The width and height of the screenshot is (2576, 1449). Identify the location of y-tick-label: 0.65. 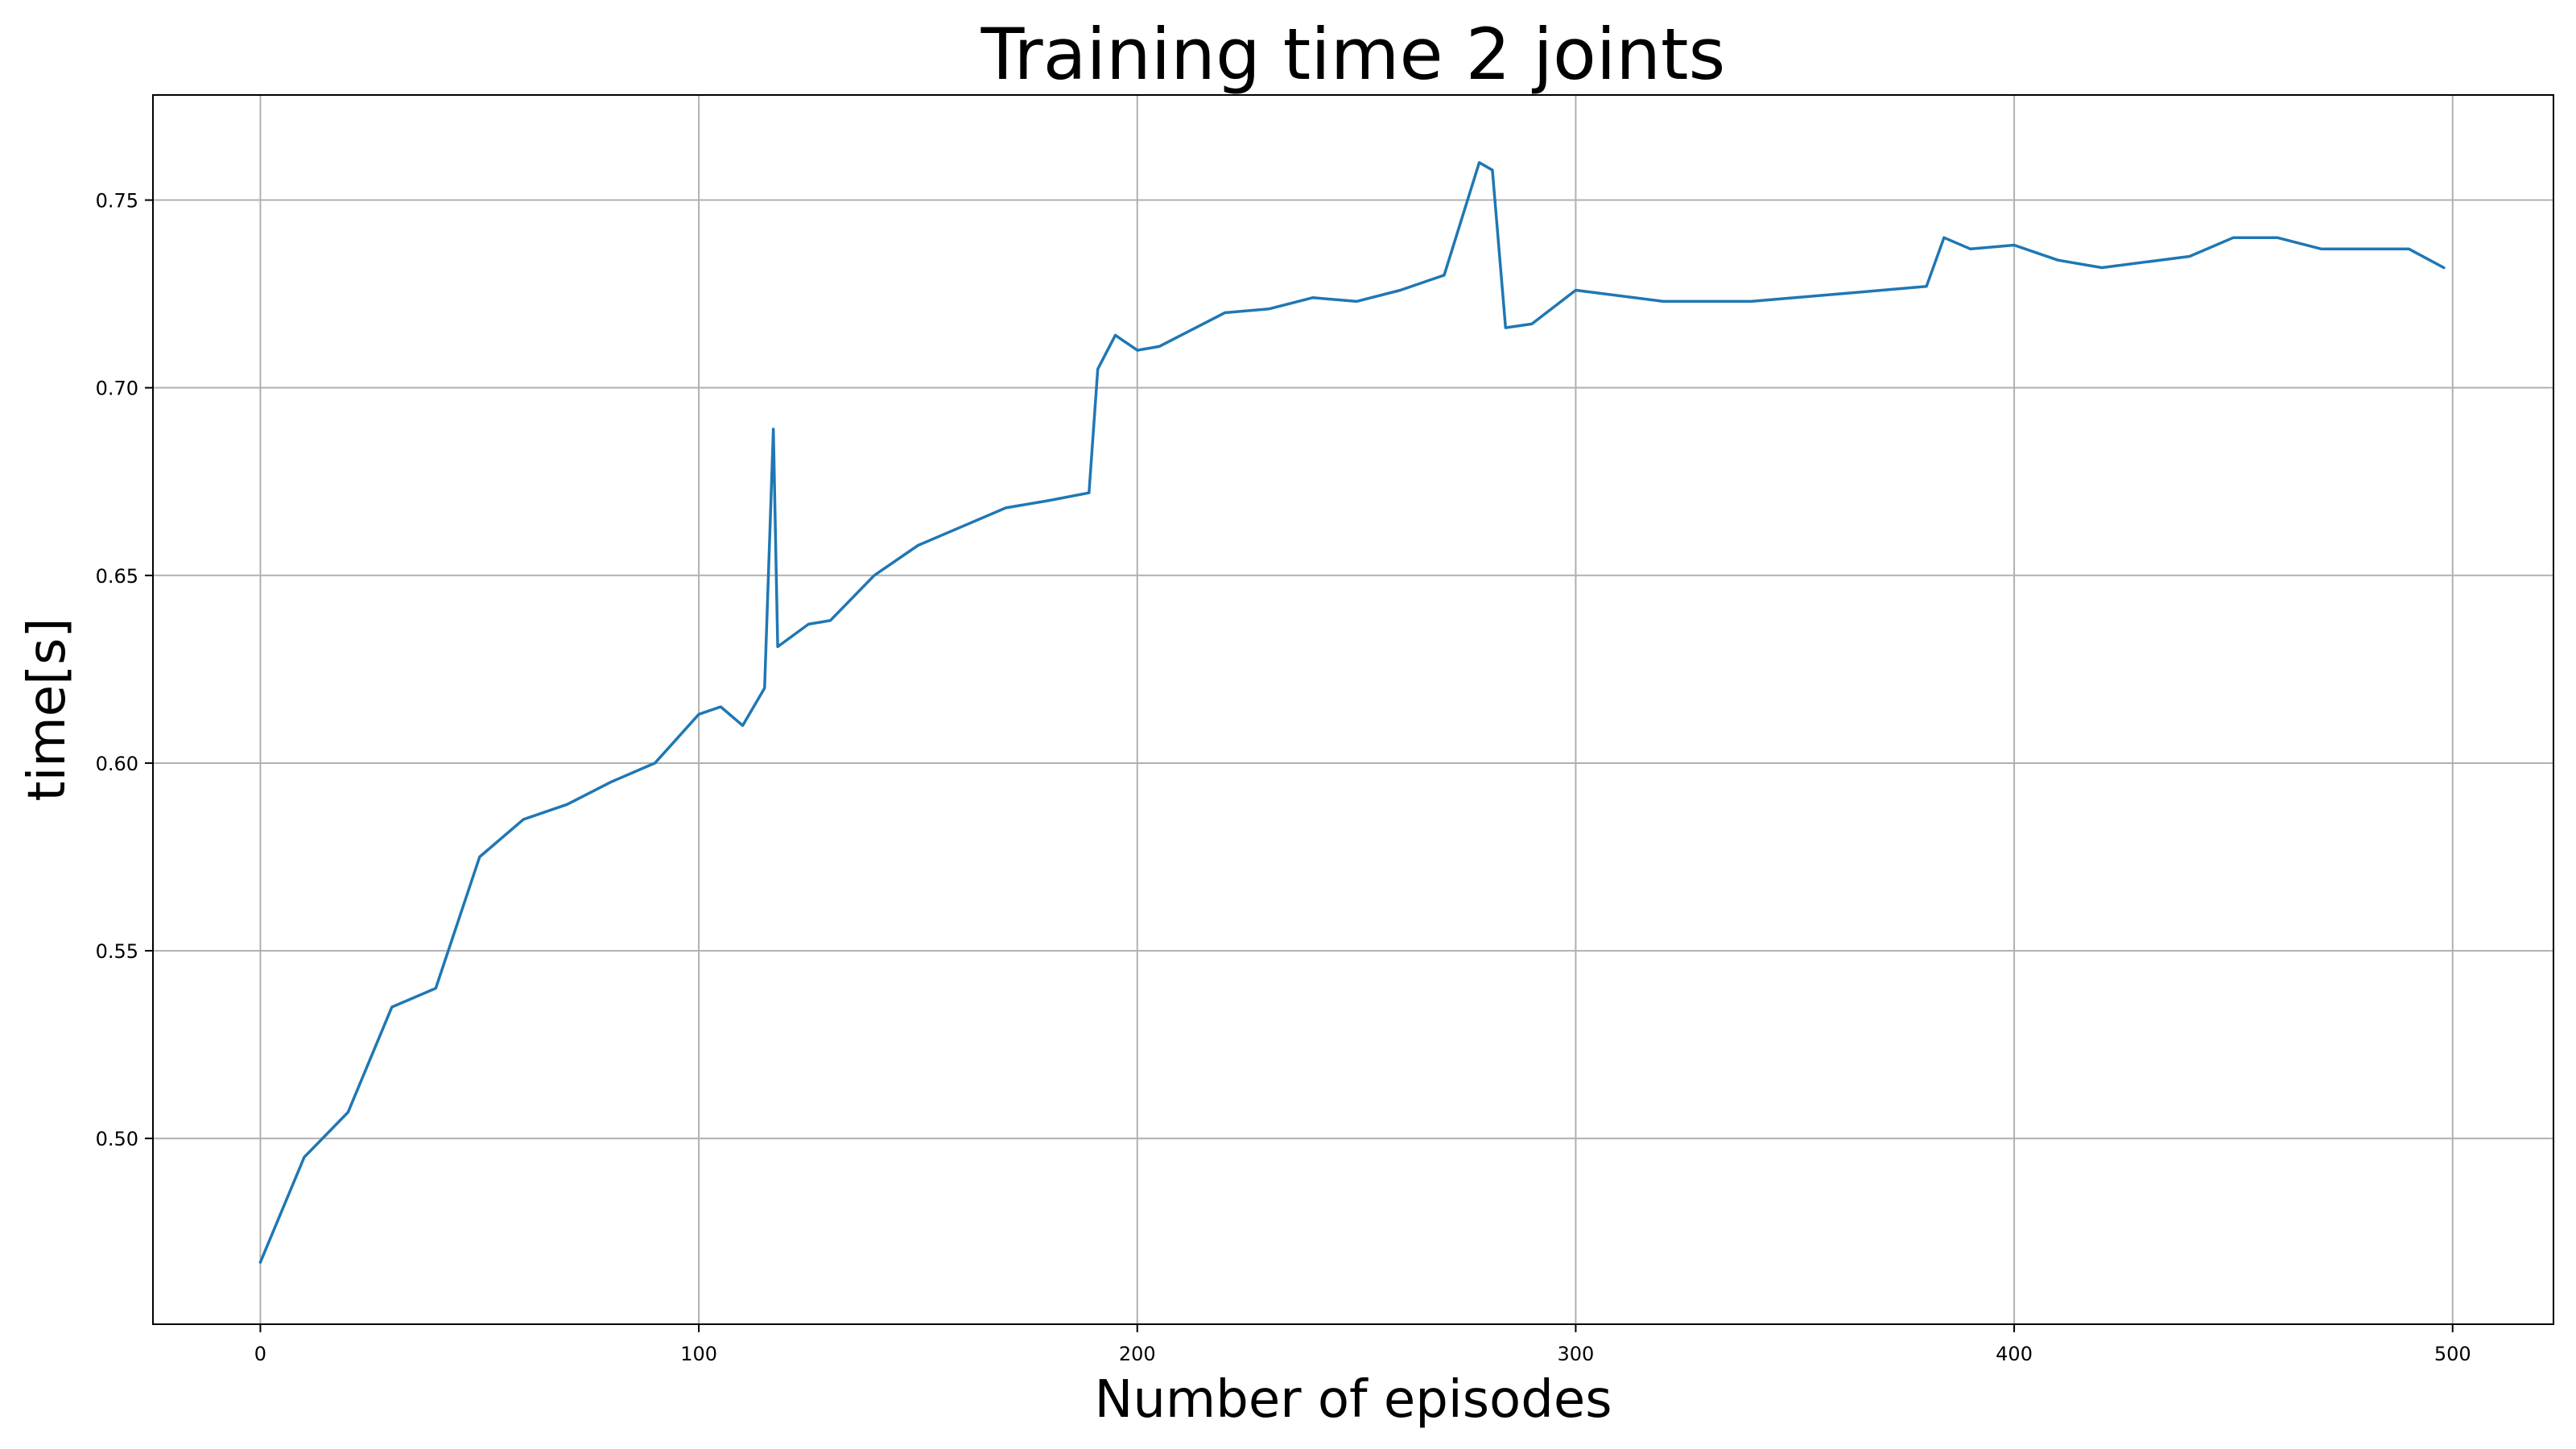
(117, 576).